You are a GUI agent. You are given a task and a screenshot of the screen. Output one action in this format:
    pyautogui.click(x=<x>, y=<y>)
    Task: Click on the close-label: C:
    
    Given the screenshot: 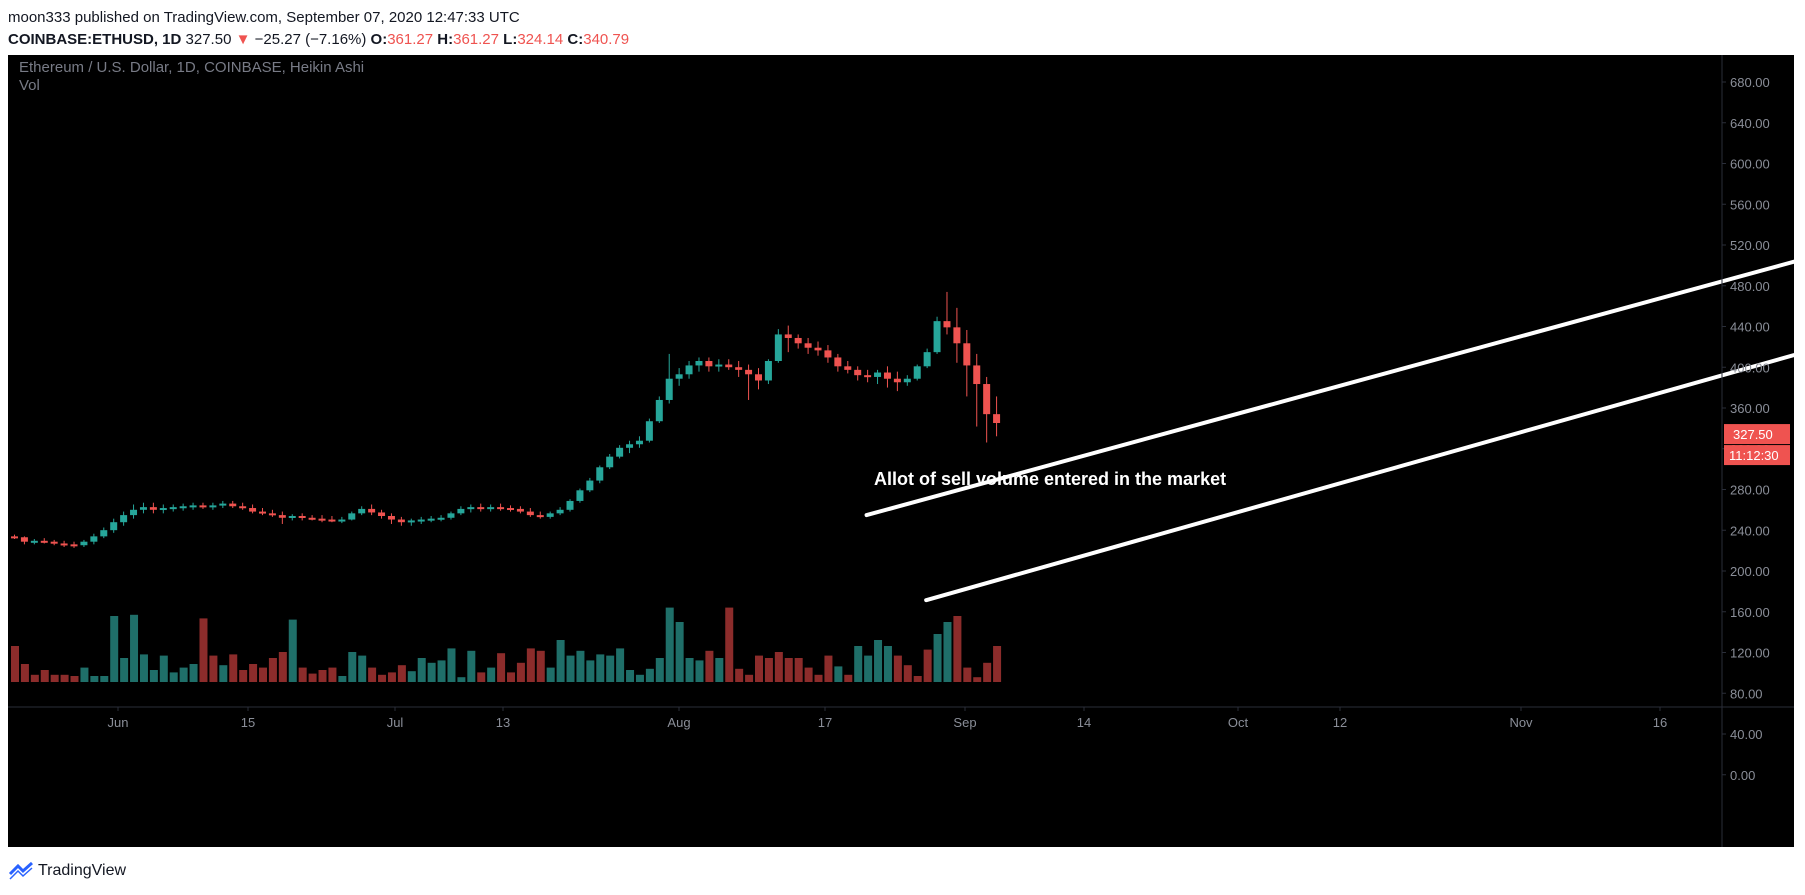 What is the action you would take?
    pyautogui.click(x=575, y=39)
    